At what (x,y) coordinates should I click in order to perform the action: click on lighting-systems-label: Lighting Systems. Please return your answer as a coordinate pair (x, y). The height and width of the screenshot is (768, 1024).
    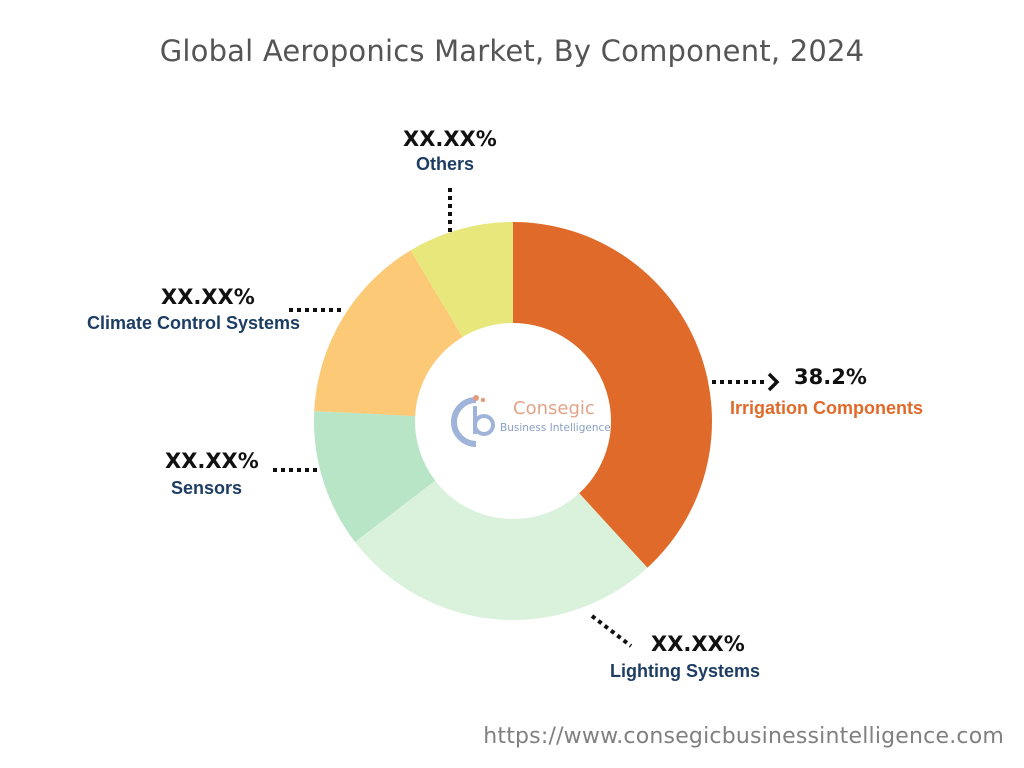
    Looking at the image, I should click on (685, 671).